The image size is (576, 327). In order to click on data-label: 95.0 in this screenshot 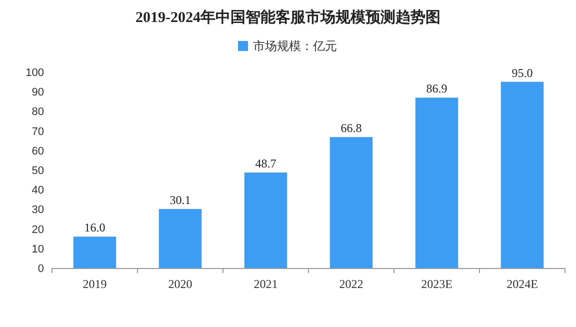, I will do `click(522, 73)`.